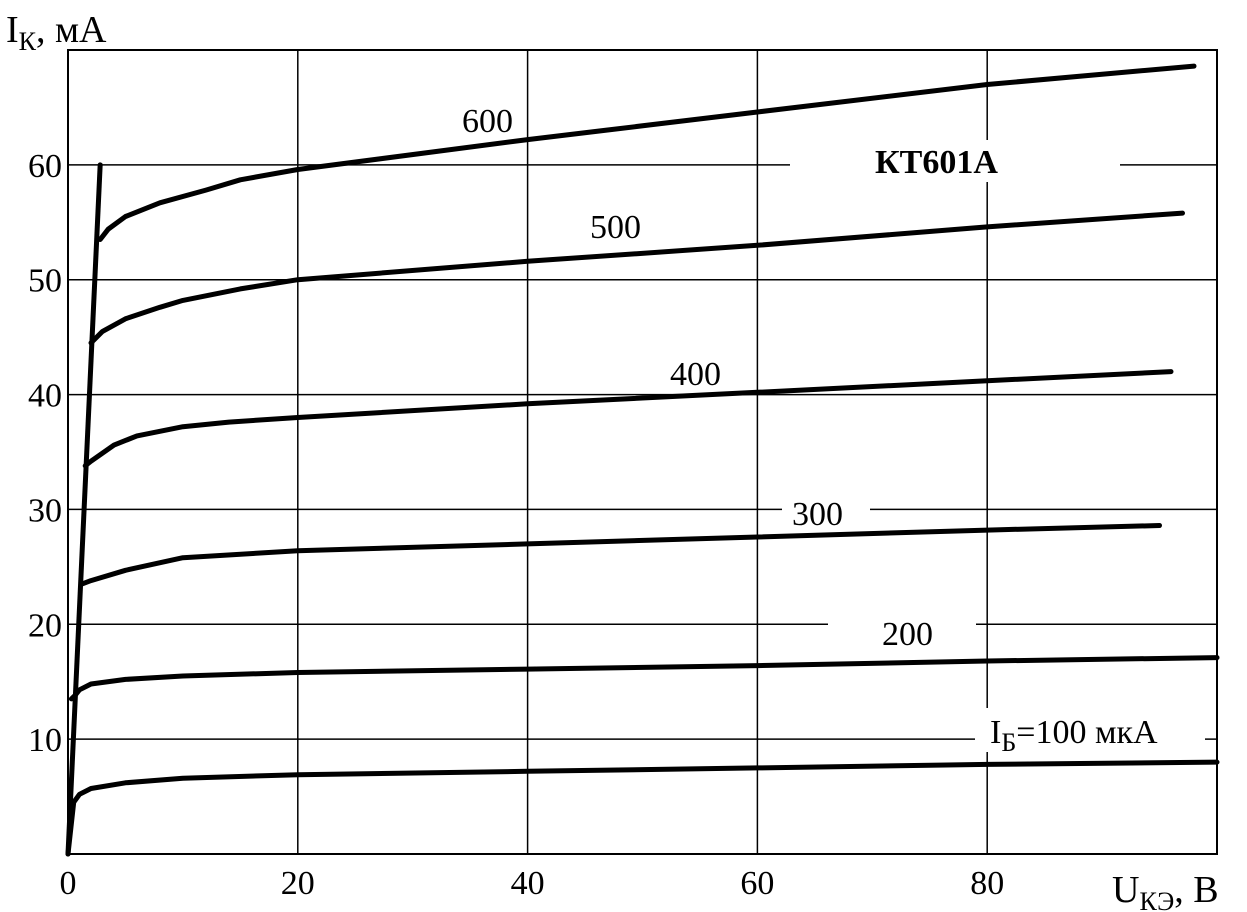 The width and height of the screenshot is (1247, 912). I want to click on curve-label-400: 400, so click(695, 374).